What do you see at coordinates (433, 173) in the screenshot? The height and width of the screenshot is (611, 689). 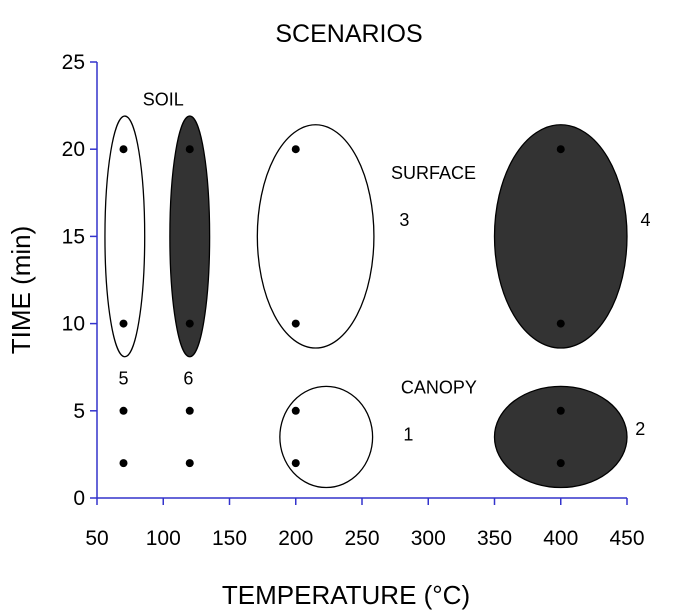 I see `region-label: SURFACE` at bounding box center [433, 173].